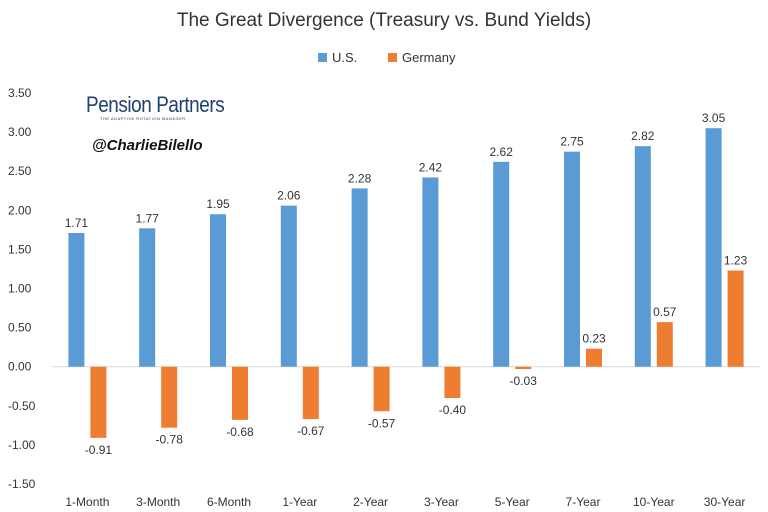  Describe the element at coordinates (218, 204) in the screenshot. I see `data-label-us: 1.95` at that location.